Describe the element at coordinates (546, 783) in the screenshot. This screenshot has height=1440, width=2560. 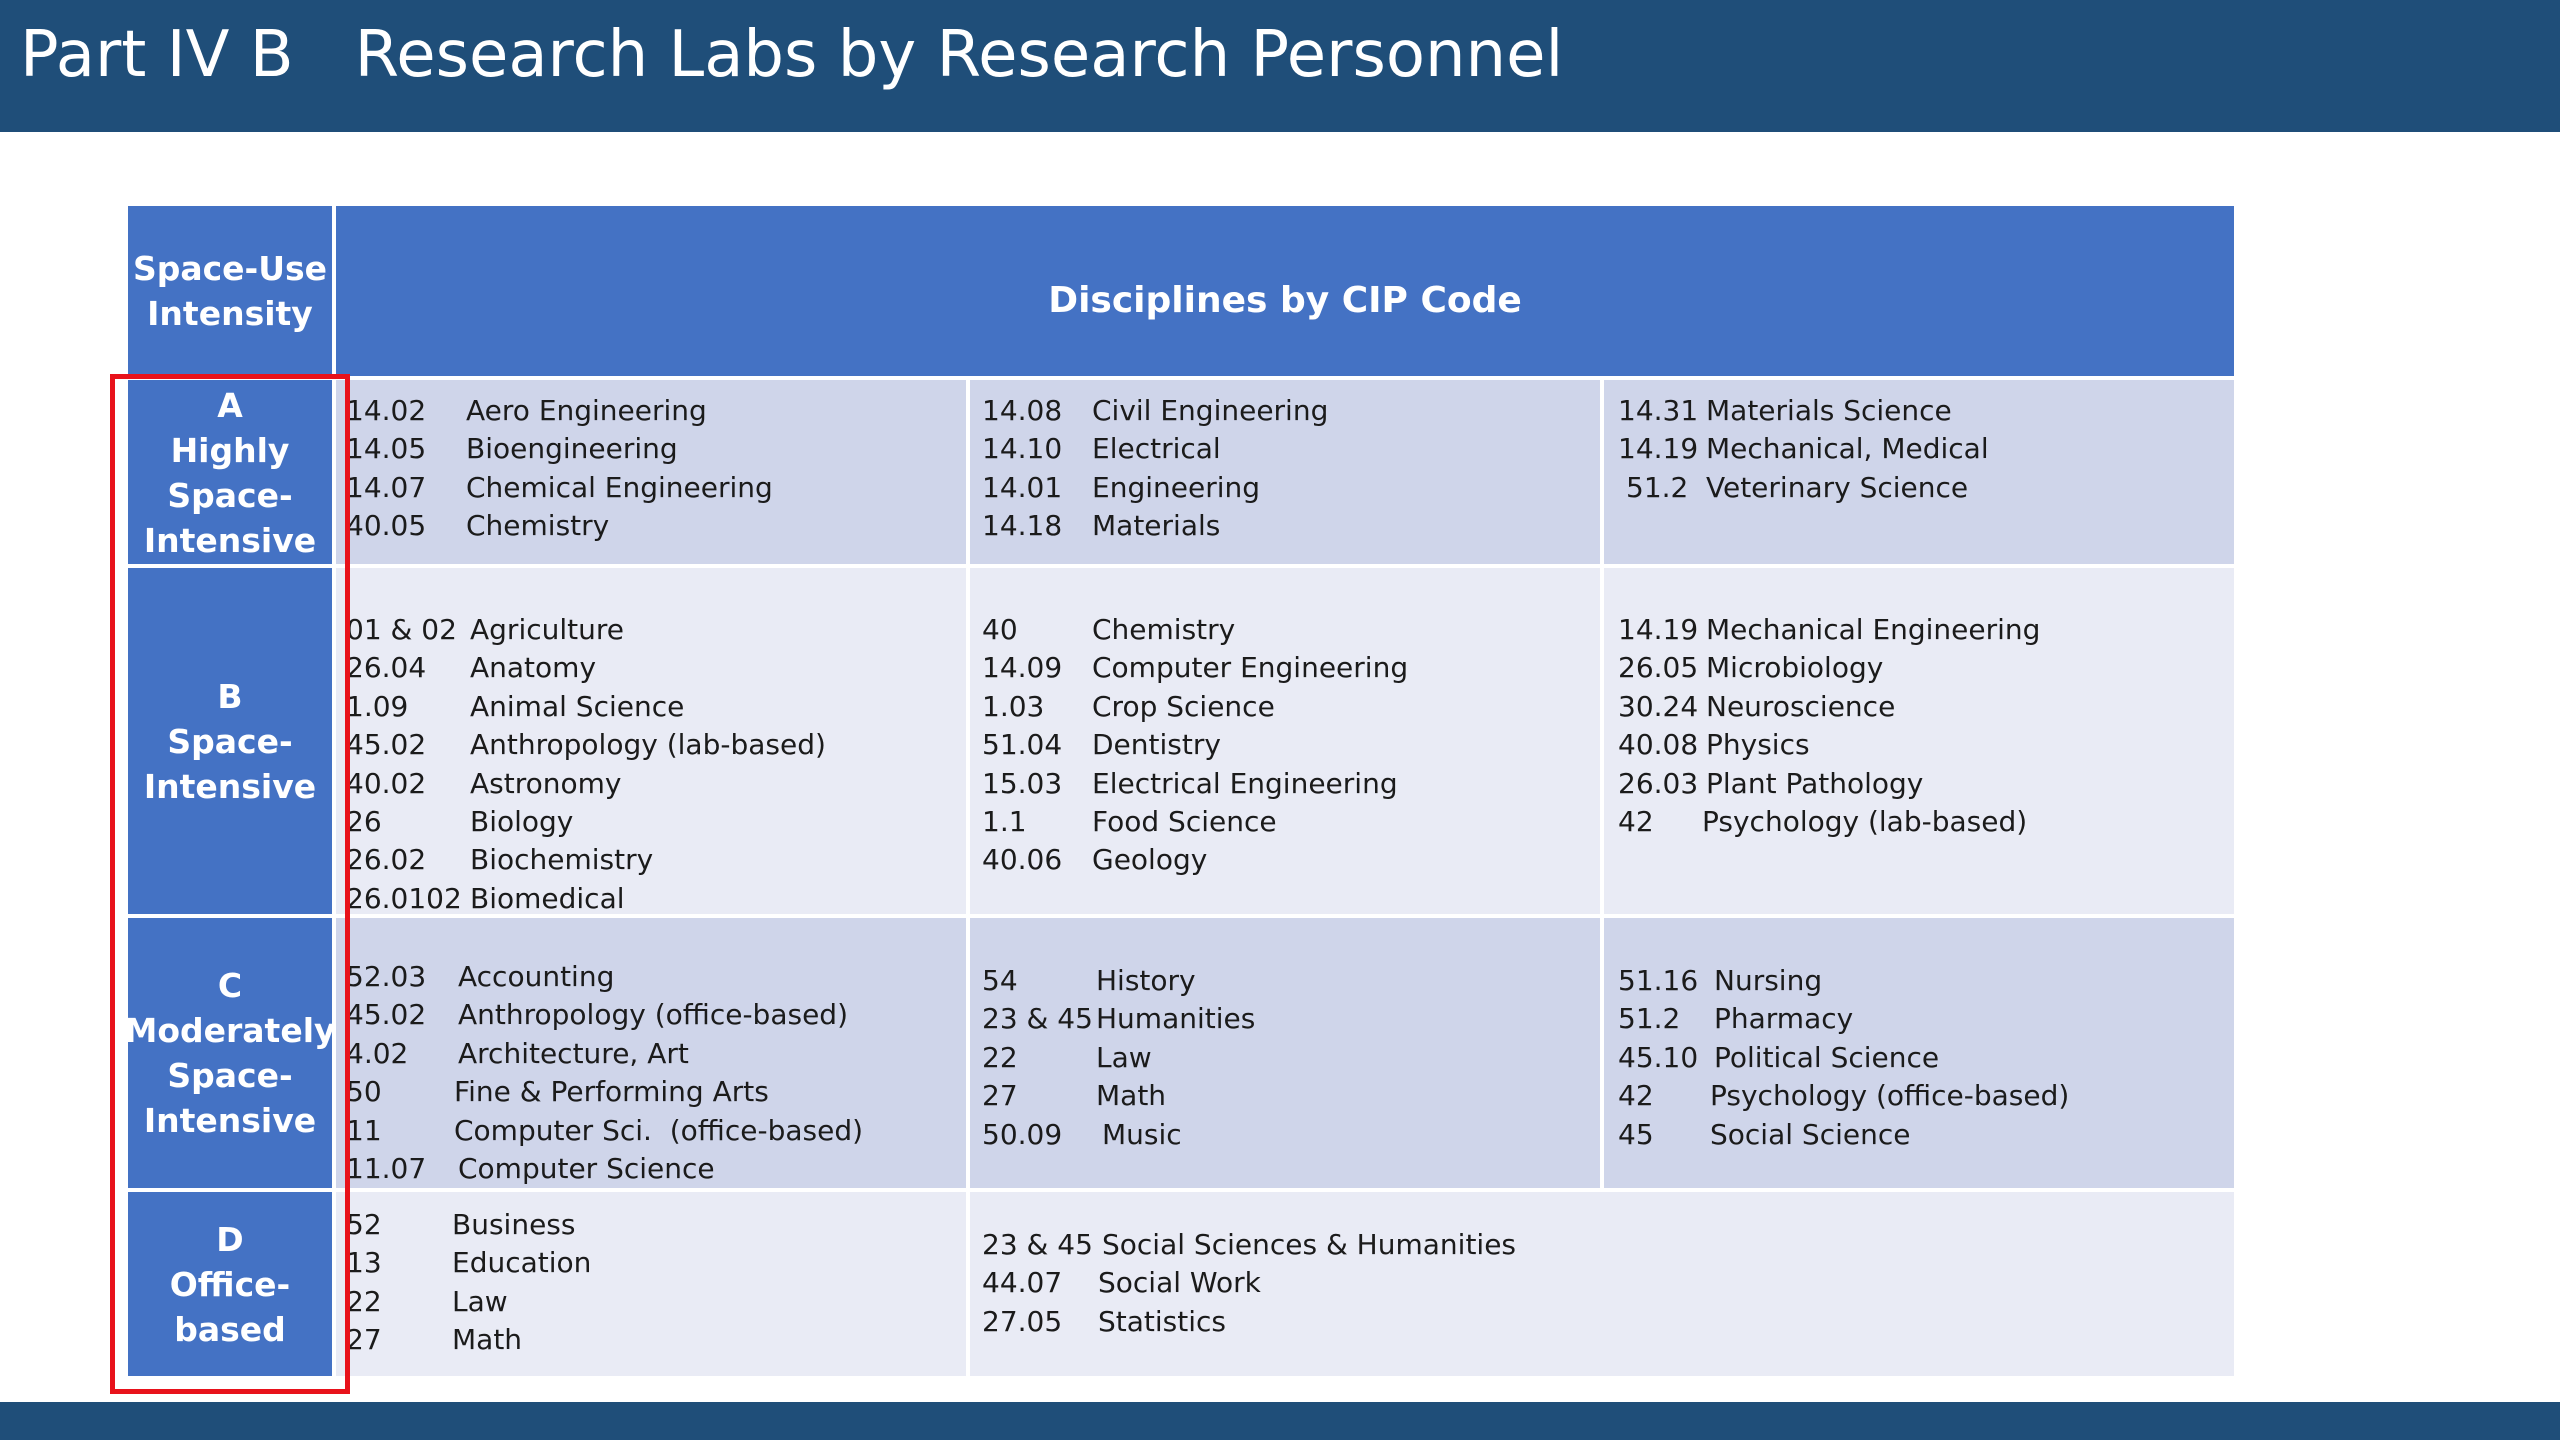
I see `discipline-name: Astronomy` at that location.